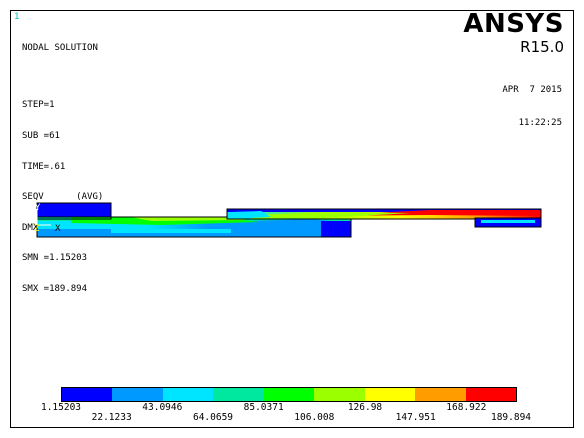 The height and width of the screenshot is (438, 584). What do you see at coordinates (44, 166) in the screenshot?
I see `time-label: TIME=.61` at bounding box center [44, 166].